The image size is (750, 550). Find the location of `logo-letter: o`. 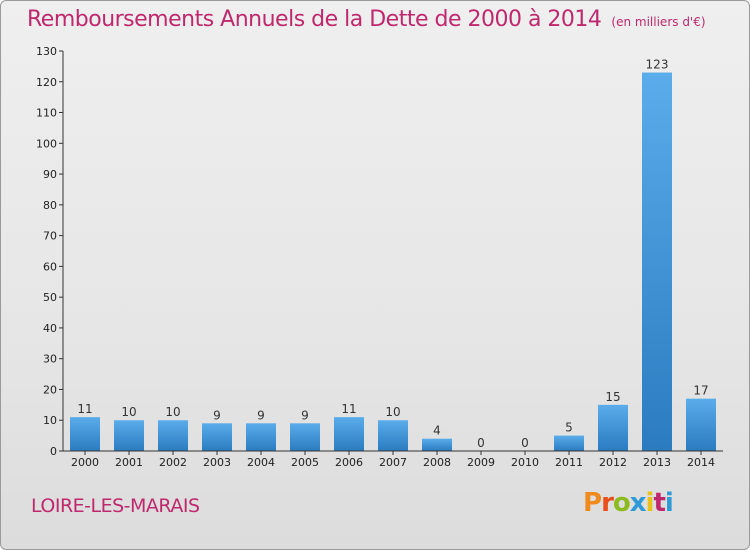

logo-letter: o is located at coordinates (621, 503).